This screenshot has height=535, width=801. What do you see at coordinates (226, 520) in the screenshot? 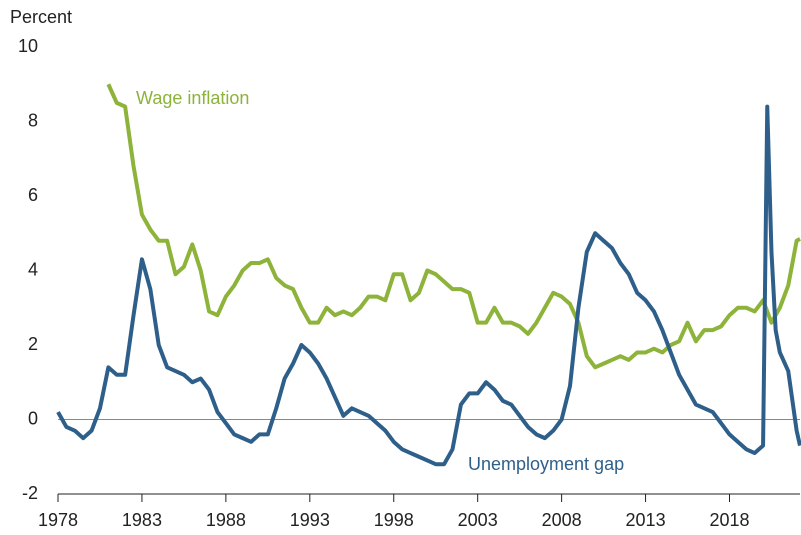
I see `x-tick-label: 1988` at bounding box center [226, 520].